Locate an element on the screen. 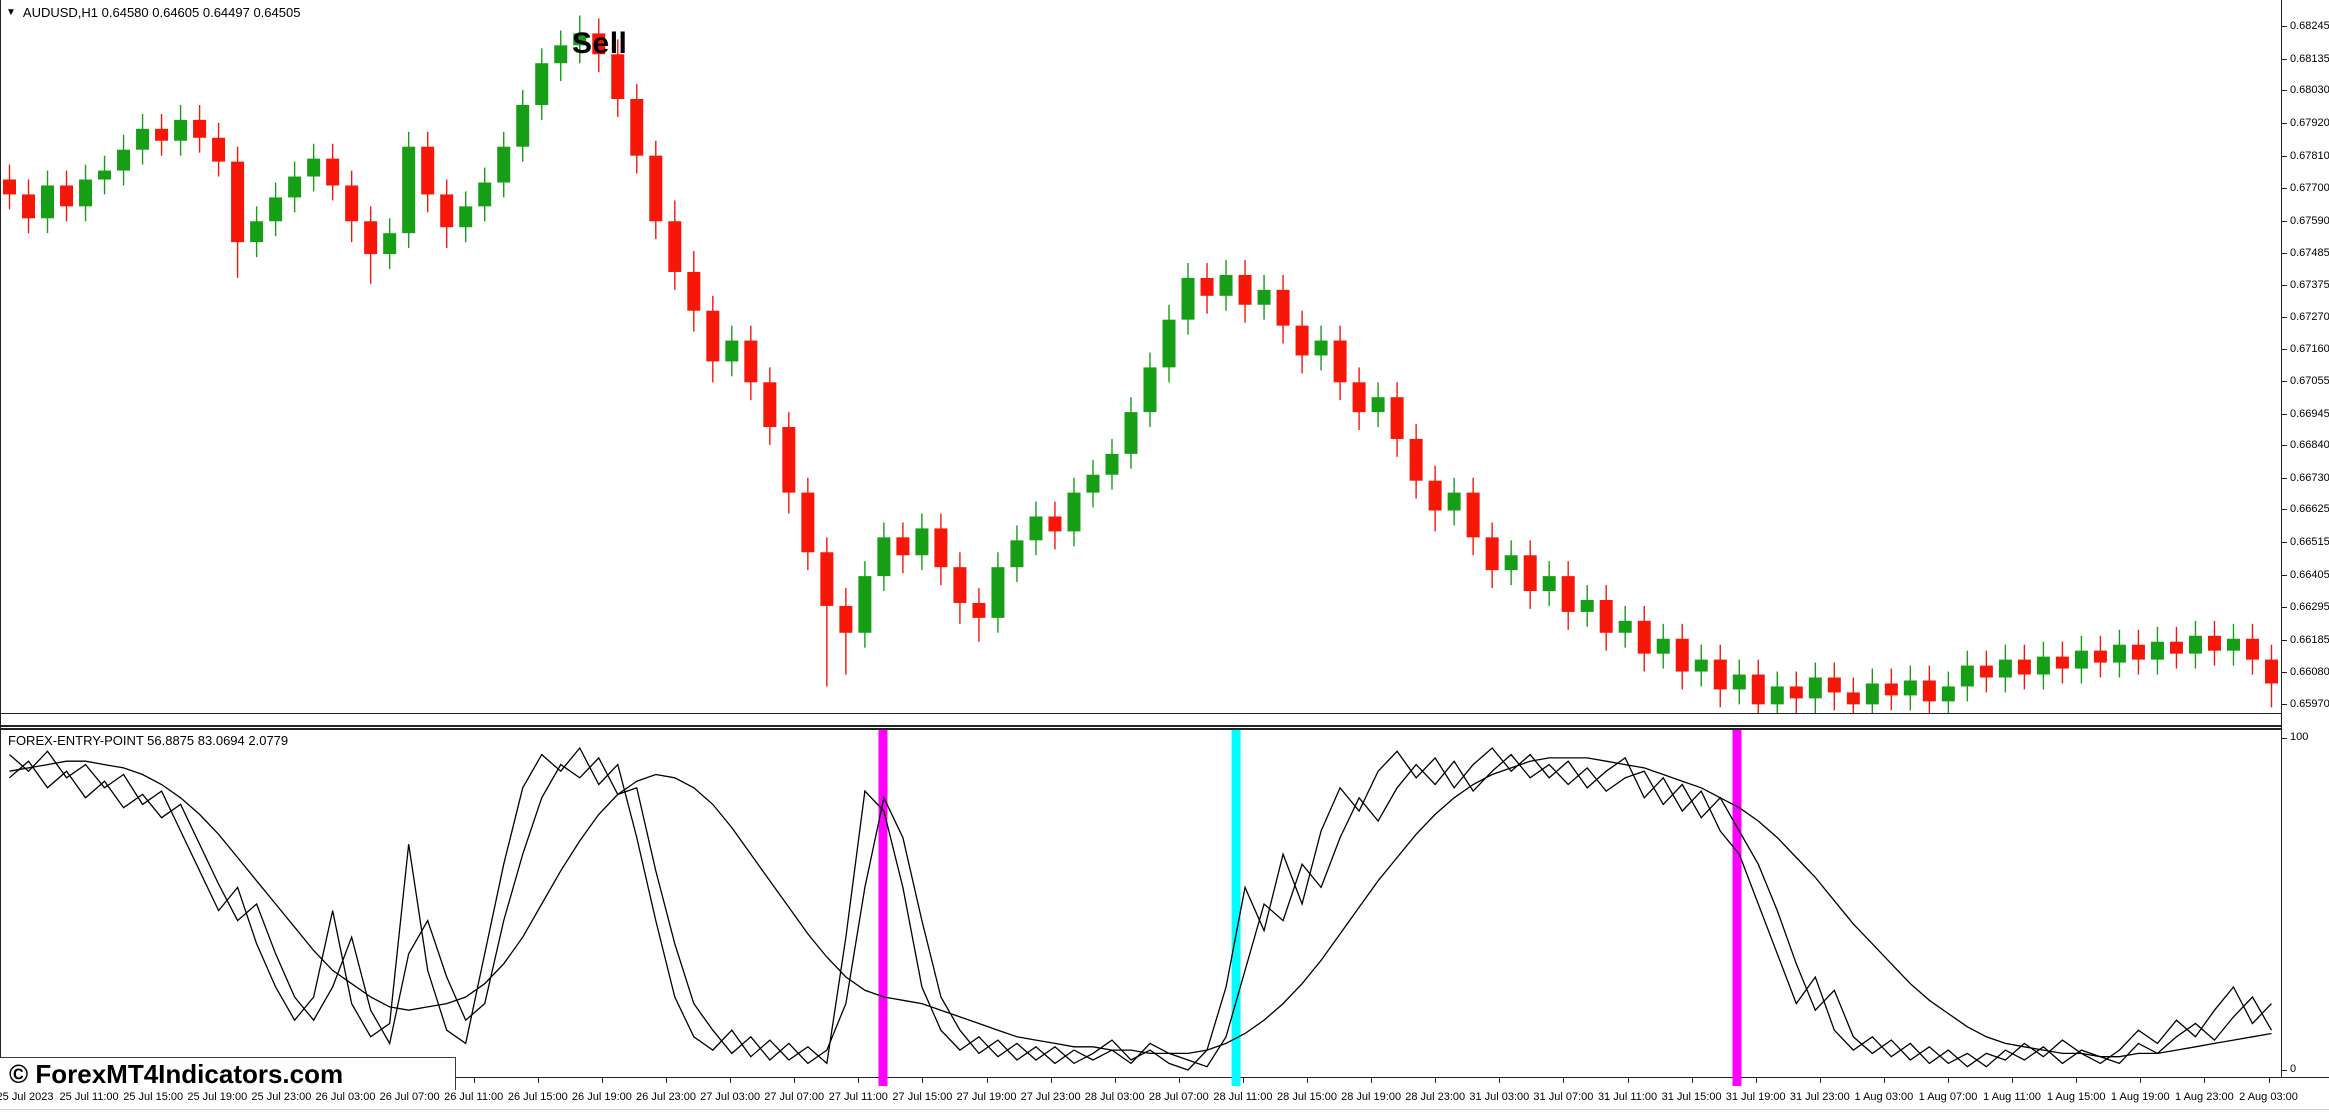  time-axis-label: 26 Jul 11:00 is located at coordinates (474, 1097).